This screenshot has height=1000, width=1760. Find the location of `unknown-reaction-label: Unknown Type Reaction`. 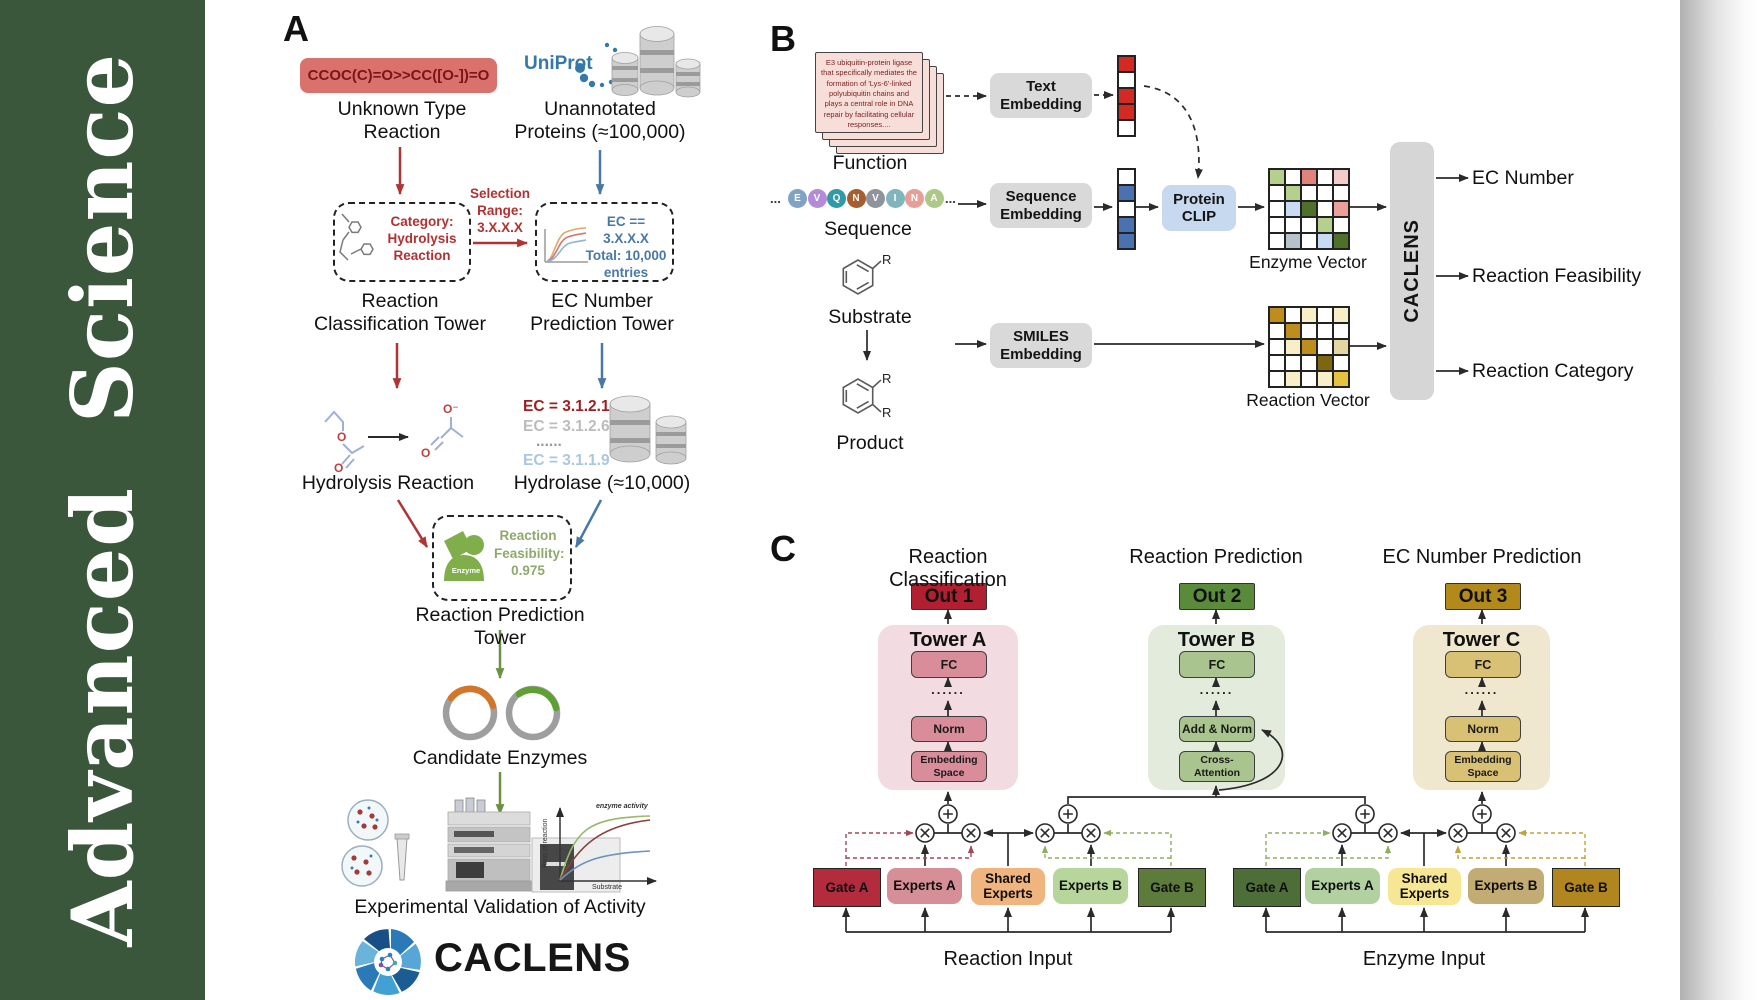

unknown-reaction-label: Unknown Type Reaction is located at coordinates (402, 120).